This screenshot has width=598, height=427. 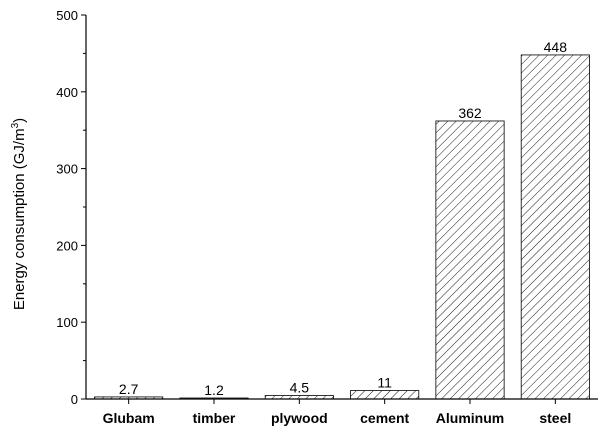 What do you see at coordinates (214, 390) in the screenshot?
I see `data-label-timber: 1.2` at bounding box center [214, 390].